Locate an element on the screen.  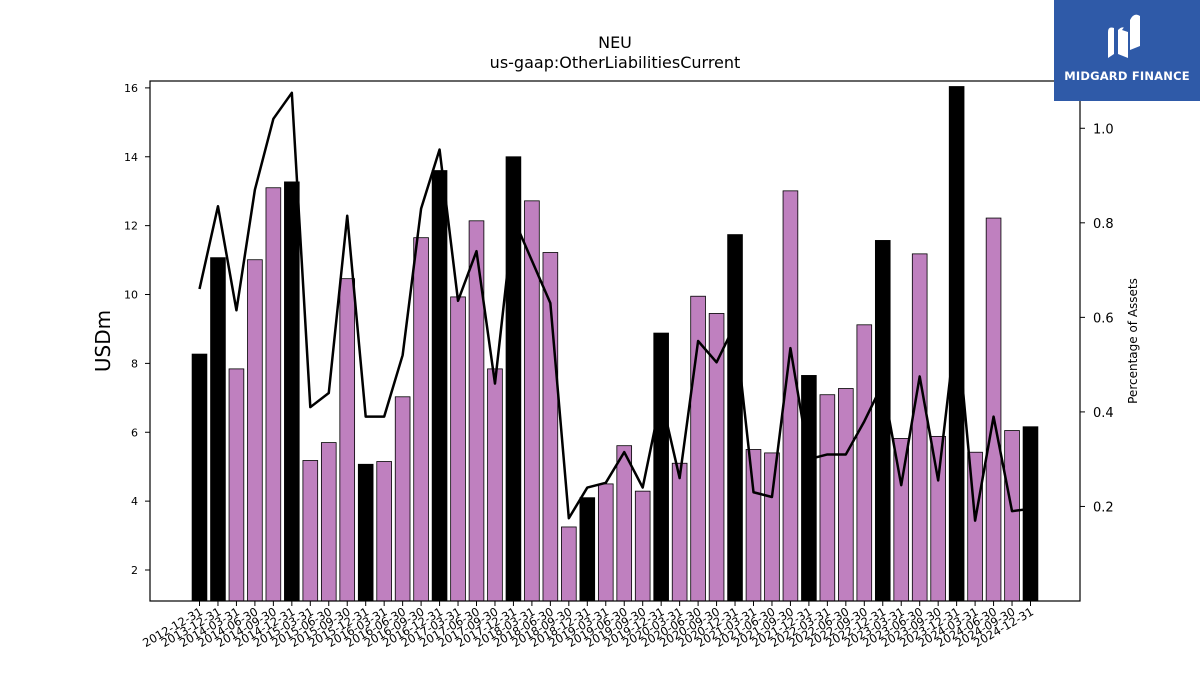
y-tick-label: 6 is located at coordinates (134, 432).